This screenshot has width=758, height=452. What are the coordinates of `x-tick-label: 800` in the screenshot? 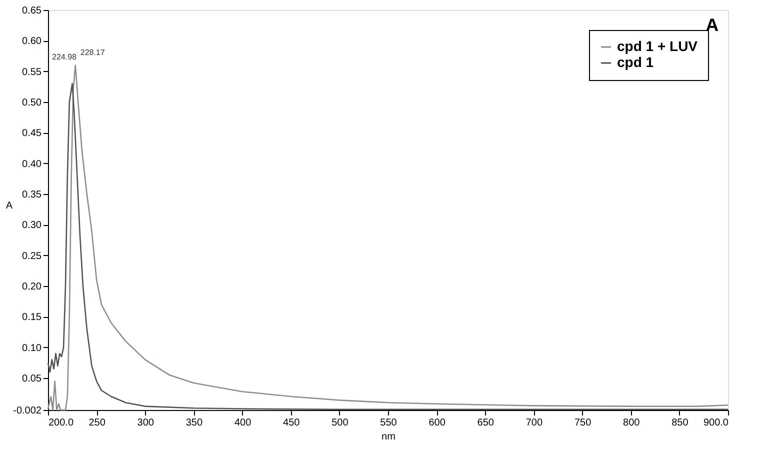 It's located at (631, 423).